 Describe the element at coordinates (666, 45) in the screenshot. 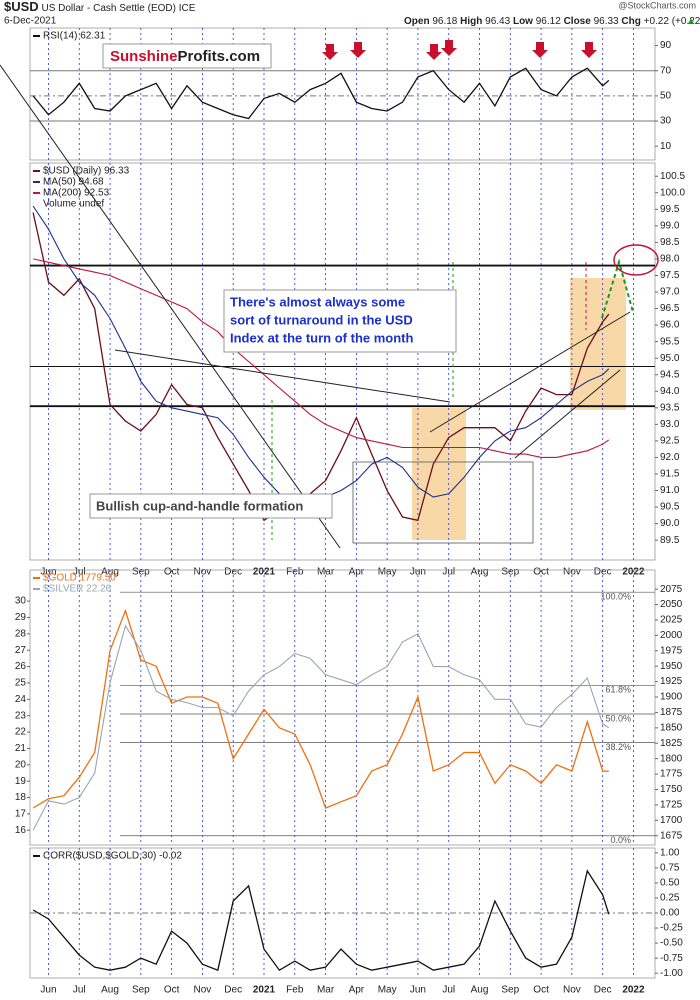

I see `y-tick-label: 90` at that location.